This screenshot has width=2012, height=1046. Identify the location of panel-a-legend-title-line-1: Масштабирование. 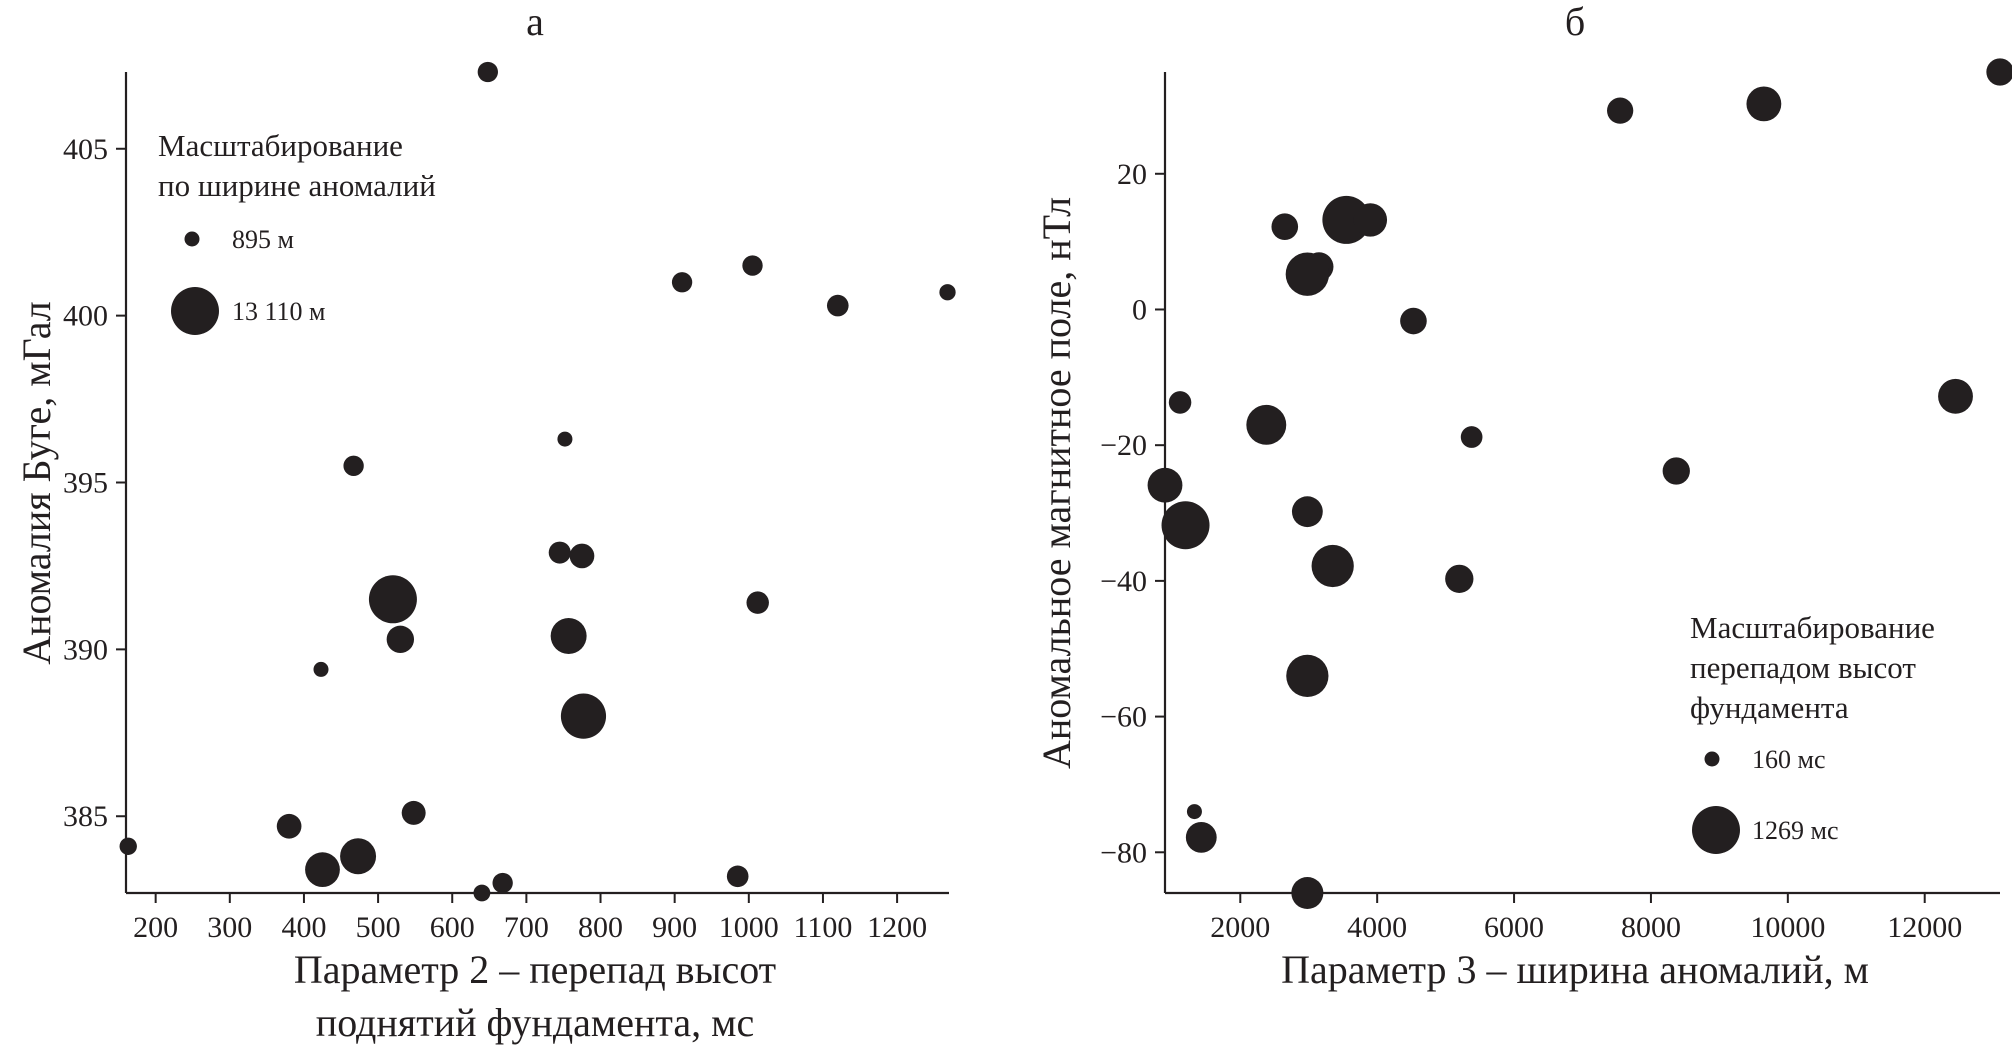
(280, 145).